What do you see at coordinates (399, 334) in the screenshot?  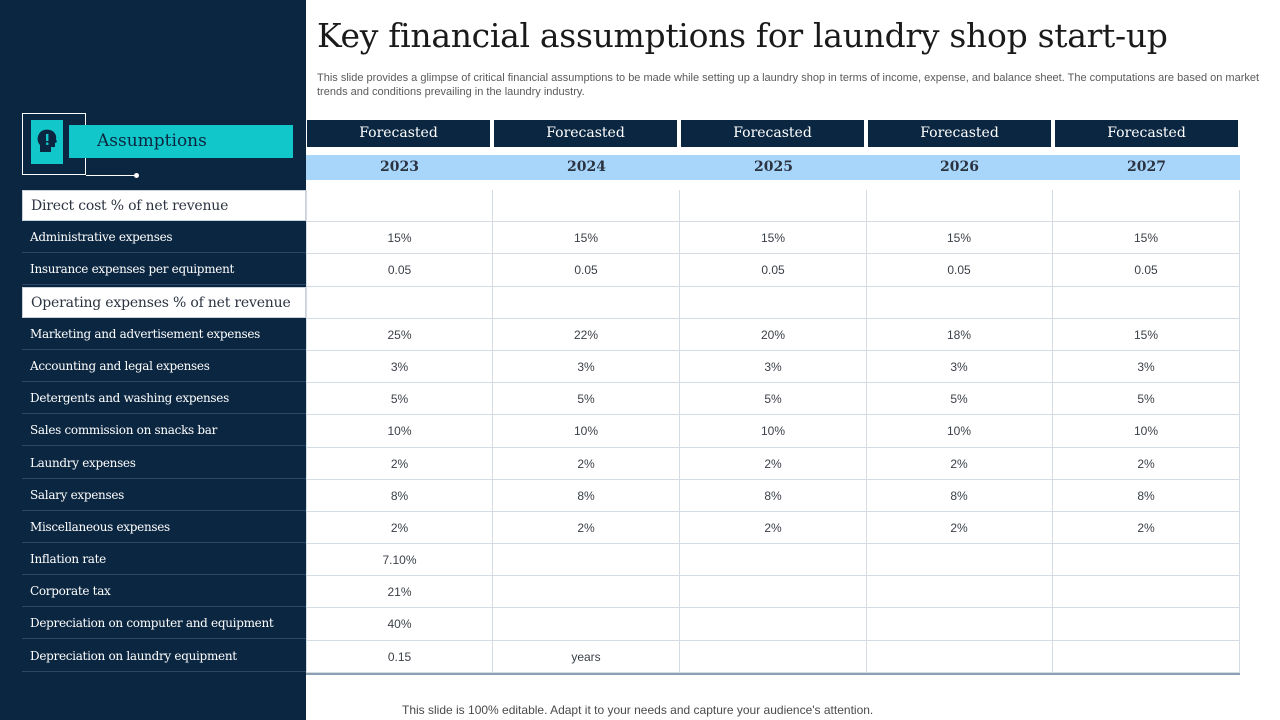 I see `table-cell: 25%` at bounding box center [399, 334].